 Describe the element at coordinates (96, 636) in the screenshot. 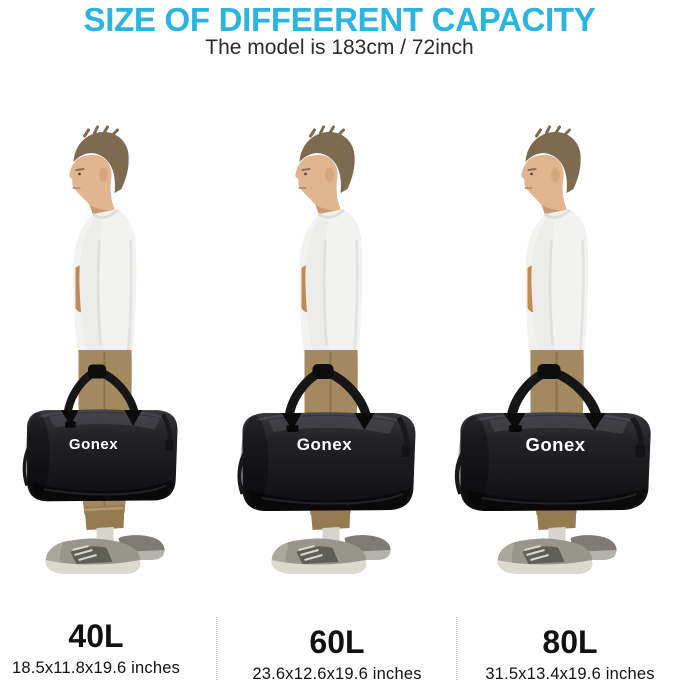

I see `capacity-label-40l: 40L` at that location.